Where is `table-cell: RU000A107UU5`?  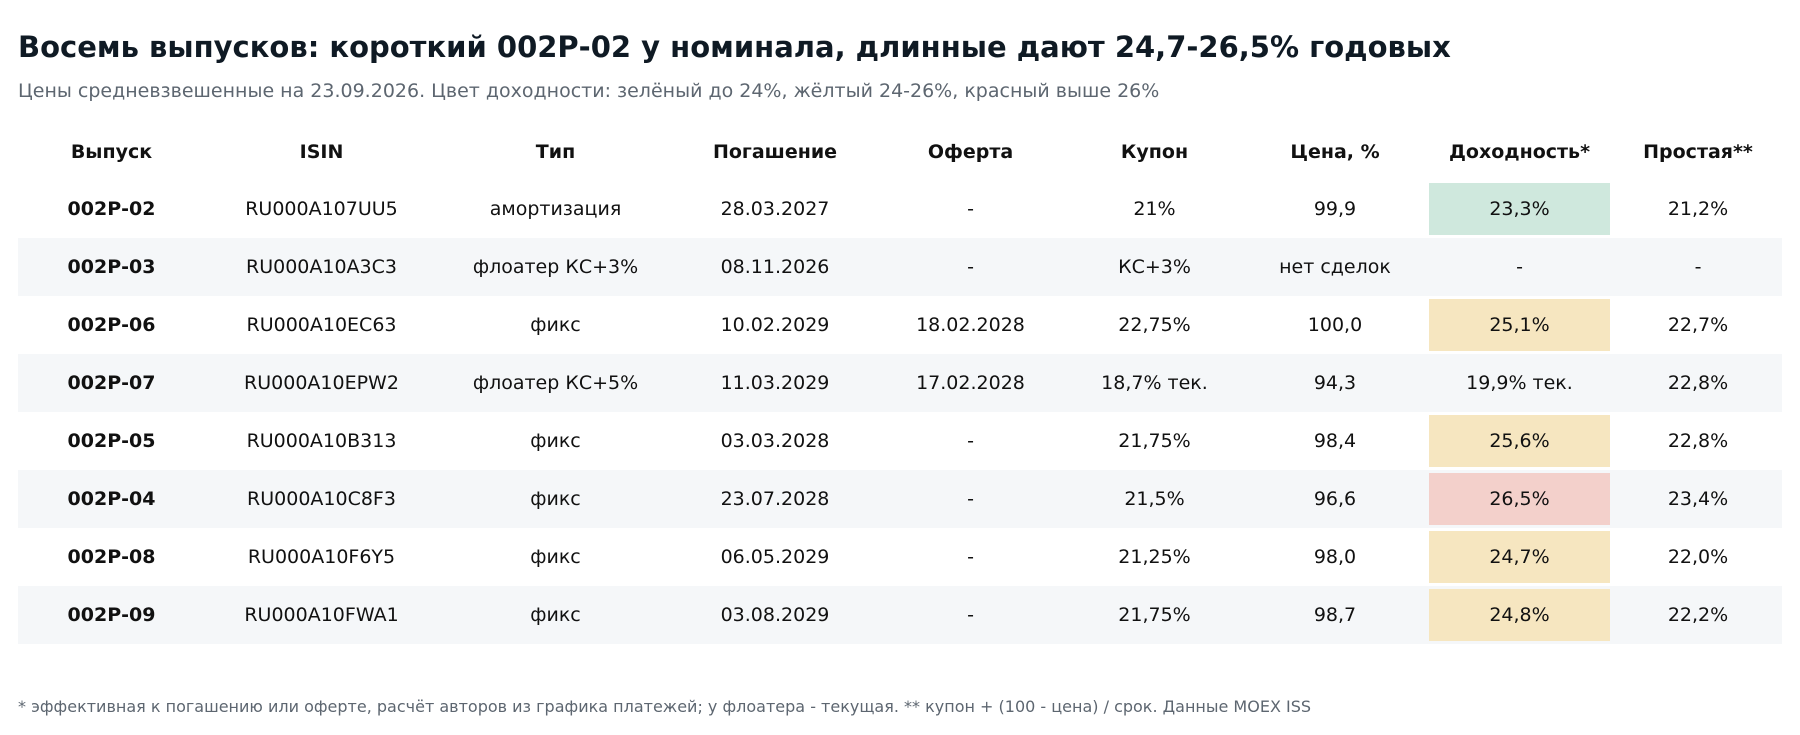 table-cell: RU000A107UU5 is located at coordinates (321, 209).